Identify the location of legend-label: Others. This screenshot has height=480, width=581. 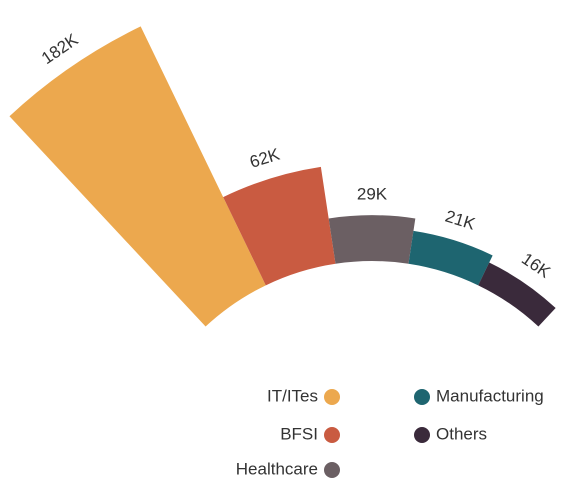
(461, 433).